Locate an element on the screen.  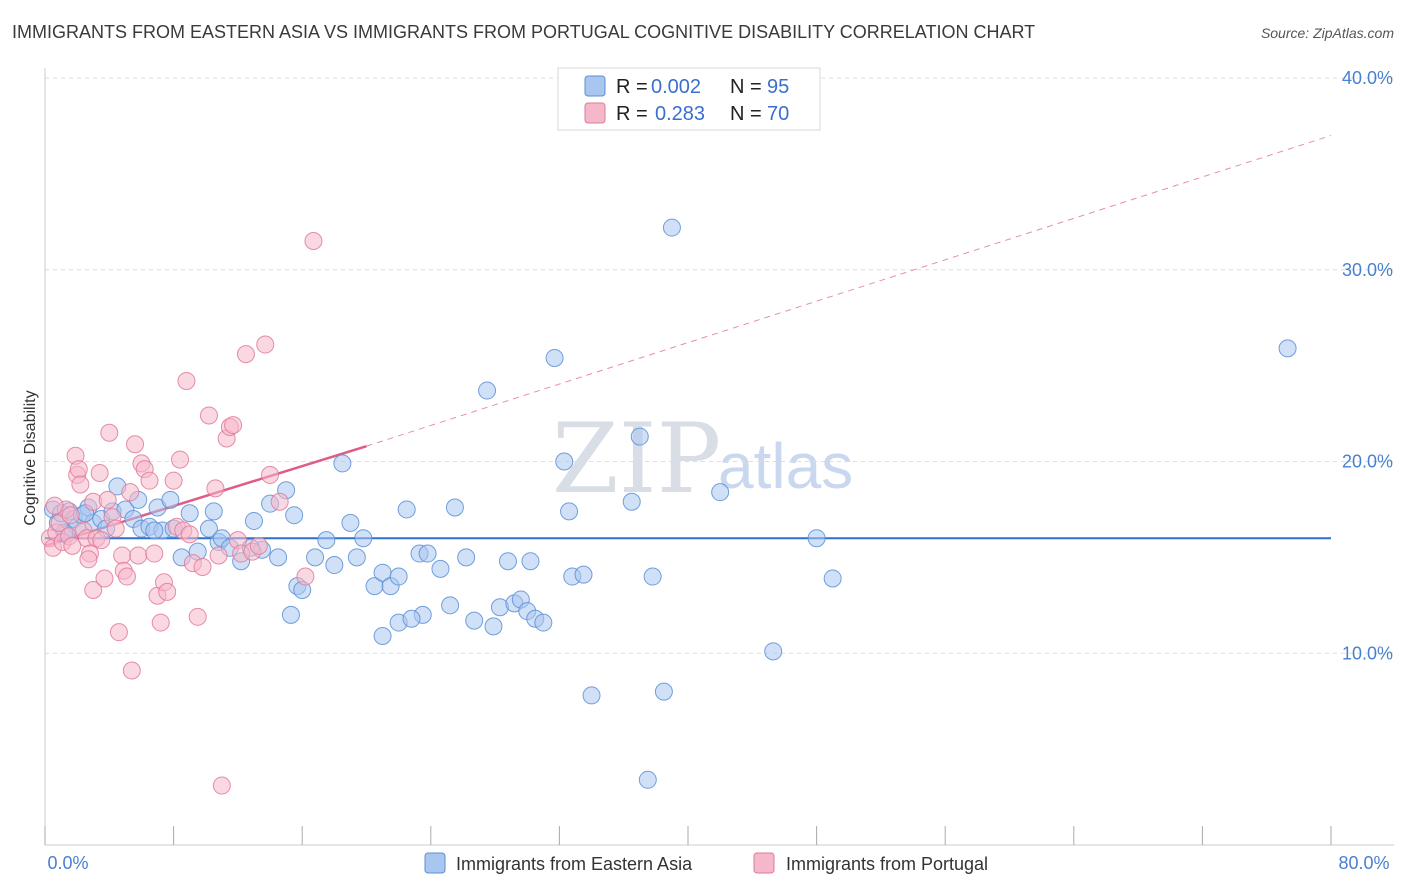
legend-r-label-a: R = is located at coordinates (632, 87).